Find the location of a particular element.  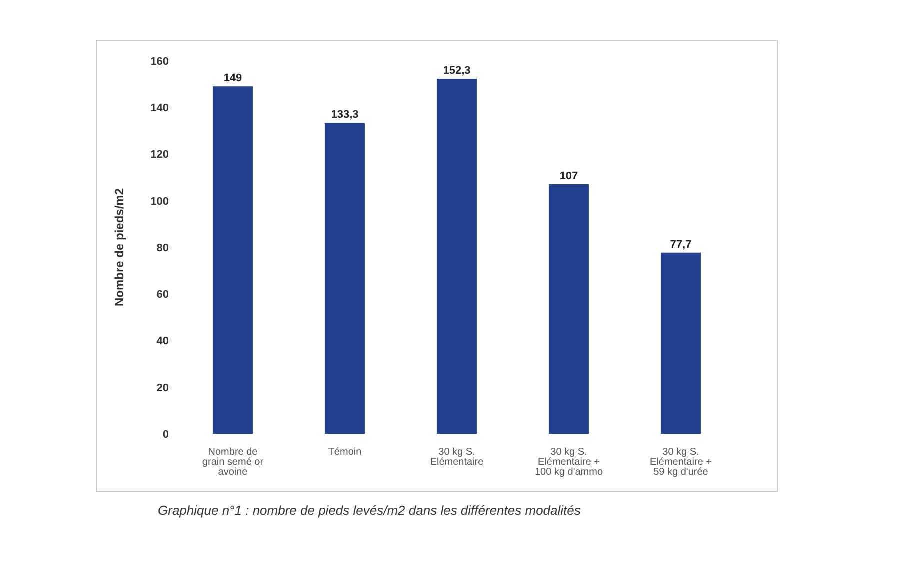

y-tick-label: 0 is located at coordinates (165, 434).